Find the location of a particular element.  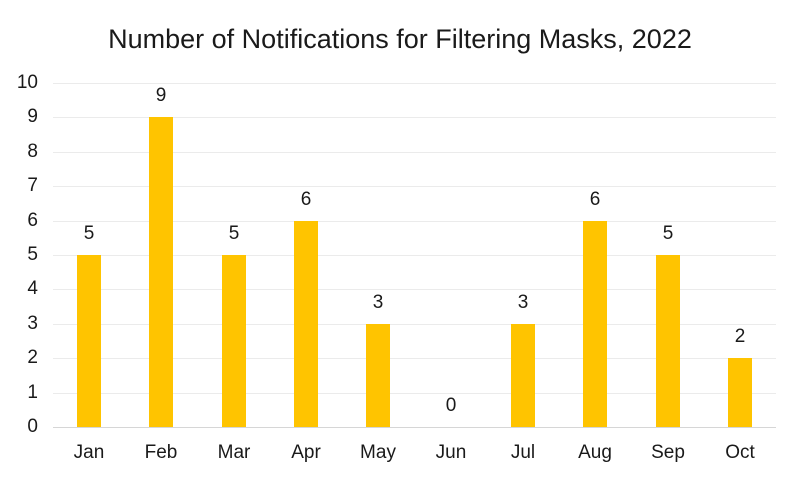

y-tick-label: 2 is located at coordinates (32, 357).